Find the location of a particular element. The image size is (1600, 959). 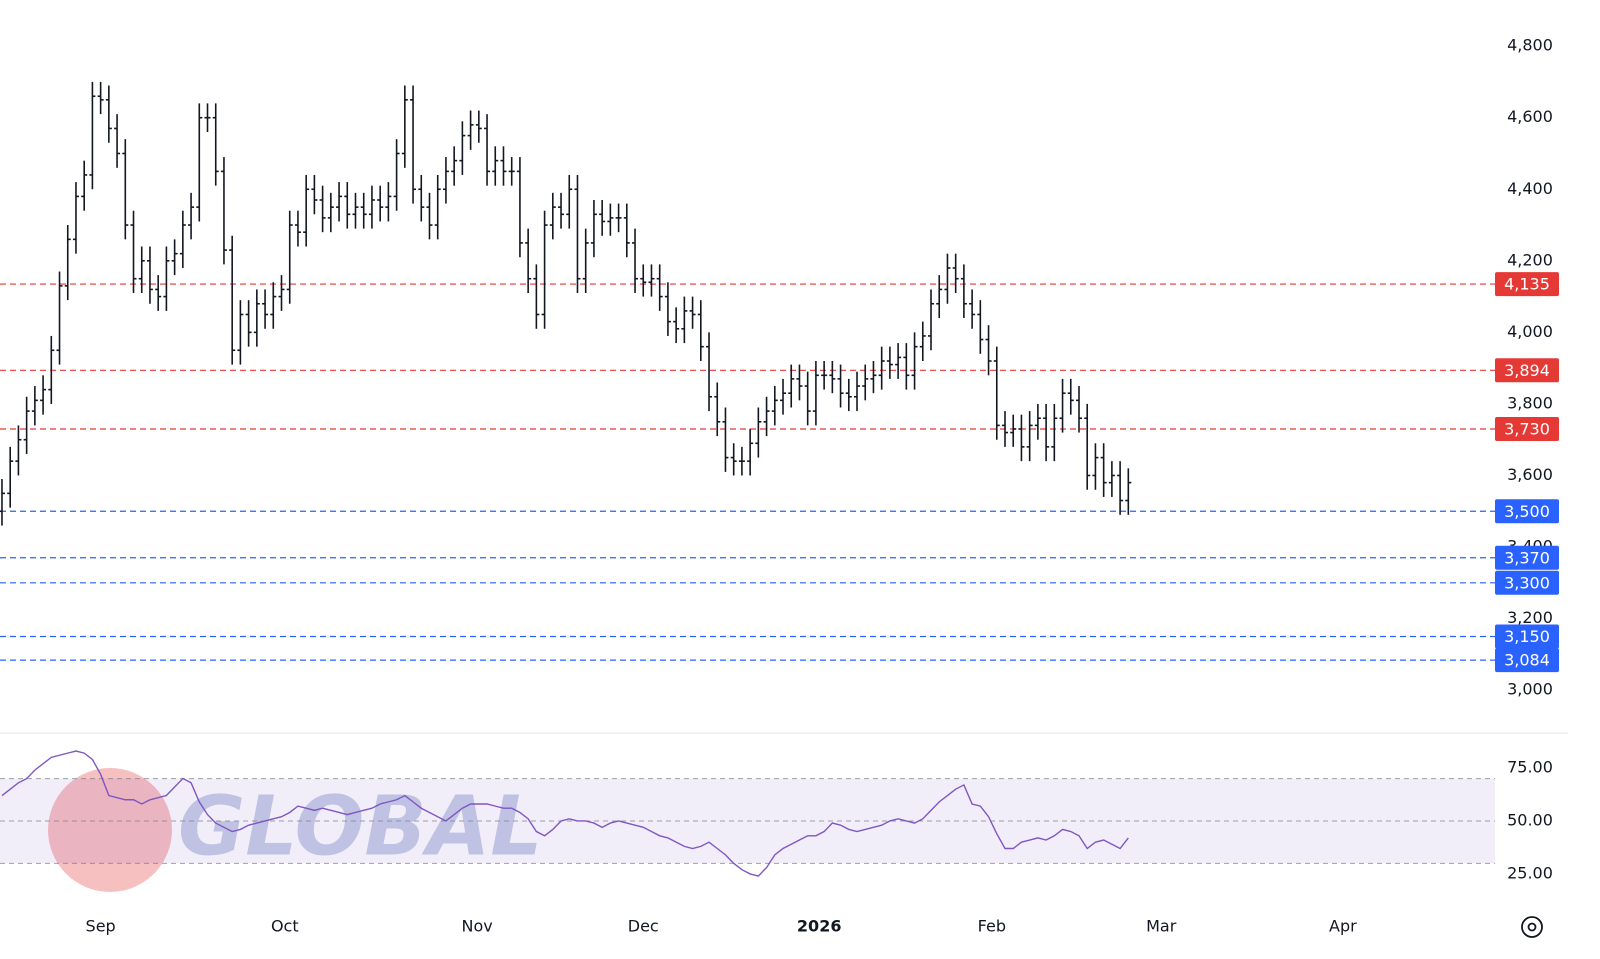

rsi-tick-label: 75.00 is located at coordinates (1530, 766).